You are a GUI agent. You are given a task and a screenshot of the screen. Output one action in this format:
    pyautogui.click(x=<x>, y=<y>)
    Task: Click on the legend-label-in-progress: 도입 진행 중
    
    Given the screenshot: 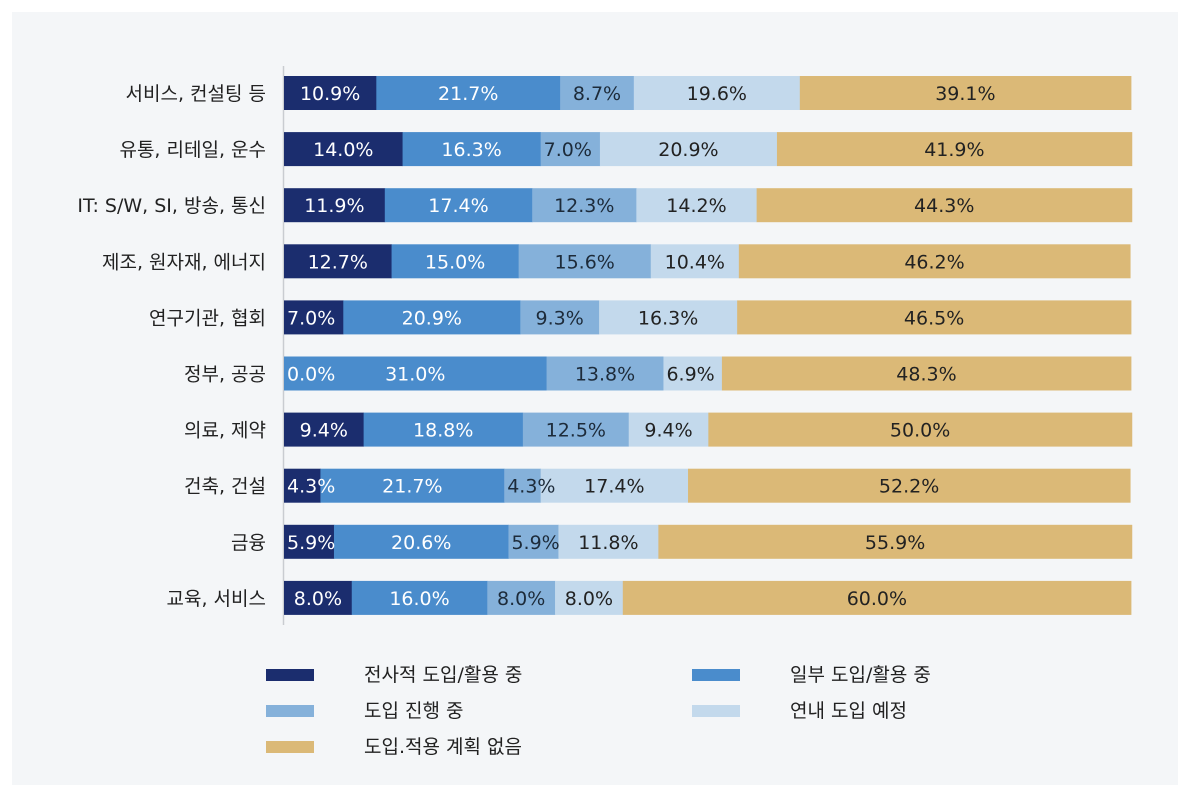 What is the action you would take?
    pyautogui.click(x=414, y=711)
    